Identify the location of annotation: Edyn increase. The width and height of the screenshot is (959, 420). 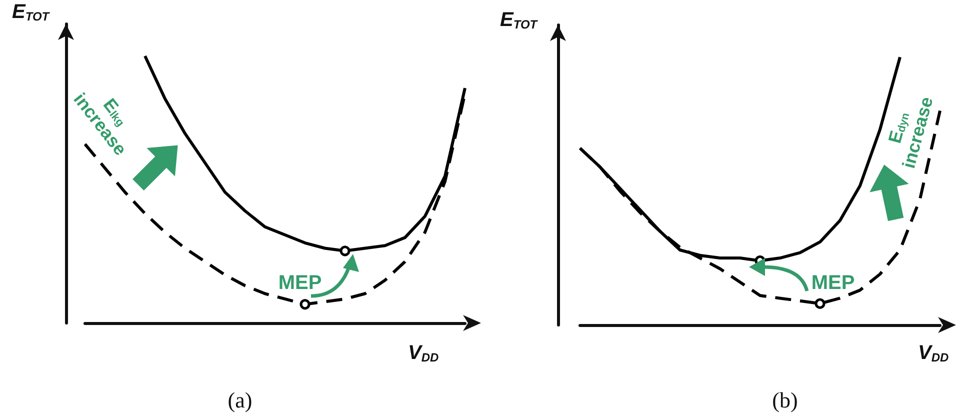
(910, 132).